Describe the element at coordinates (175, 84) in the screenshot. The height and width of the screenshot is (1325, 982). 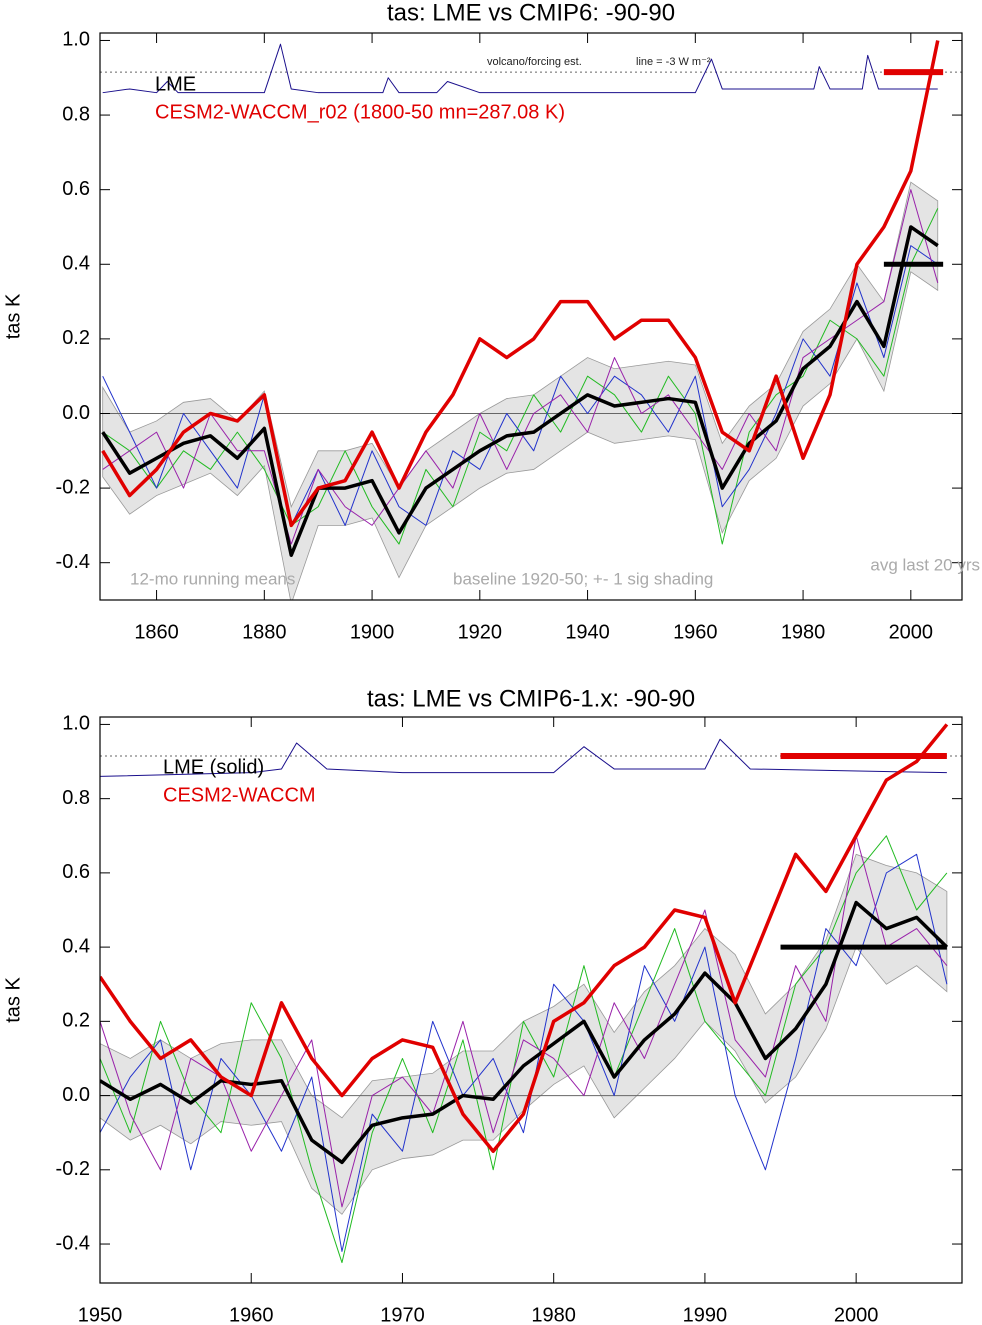
I see `legend-entry: LME` at that location.